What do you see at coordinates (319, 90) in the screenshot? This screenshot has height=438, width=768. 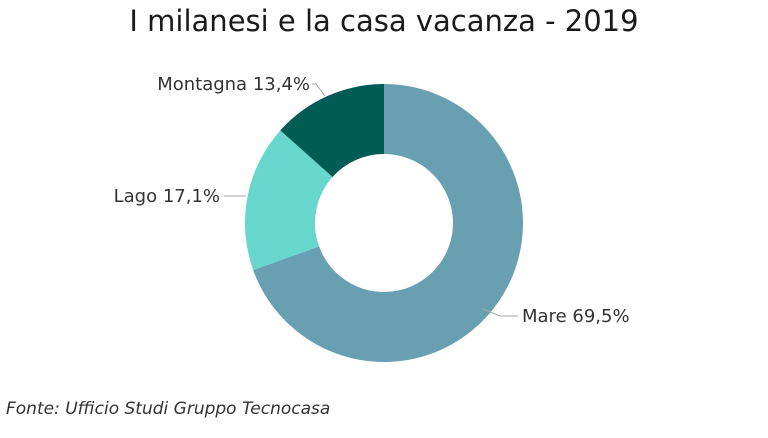 I see `leader-line-montagna` at bounding box center [319, 90].